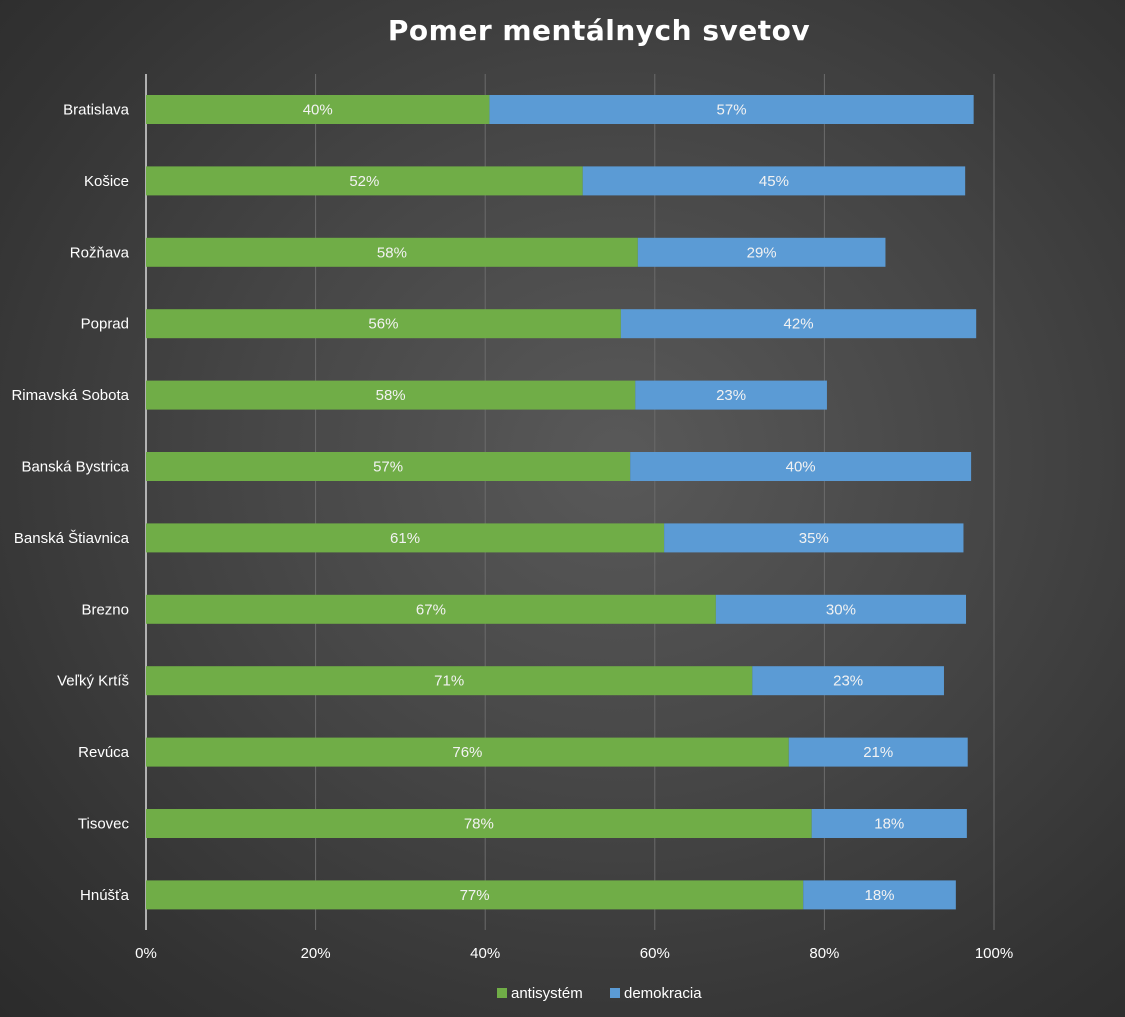  I want to click on data-label: 76%, so click(467, 752).